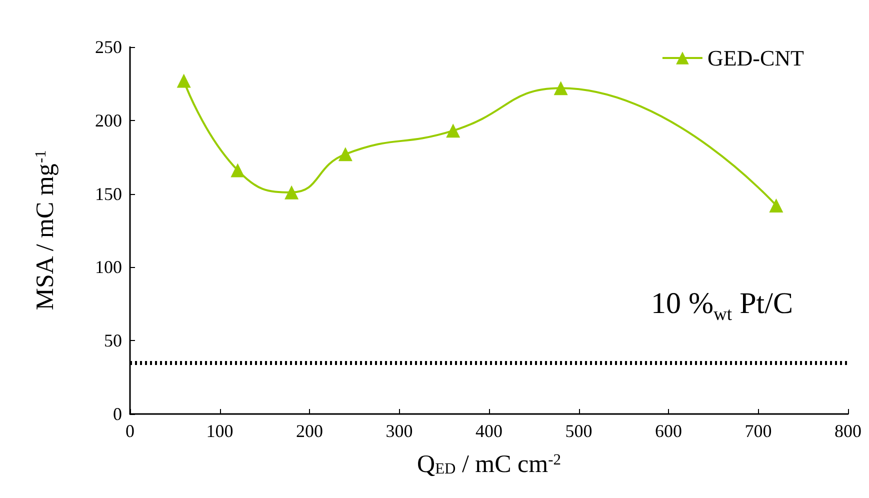 The image size is (869, 498). I want to click on x-tick-label: 600, so click(668, 431).